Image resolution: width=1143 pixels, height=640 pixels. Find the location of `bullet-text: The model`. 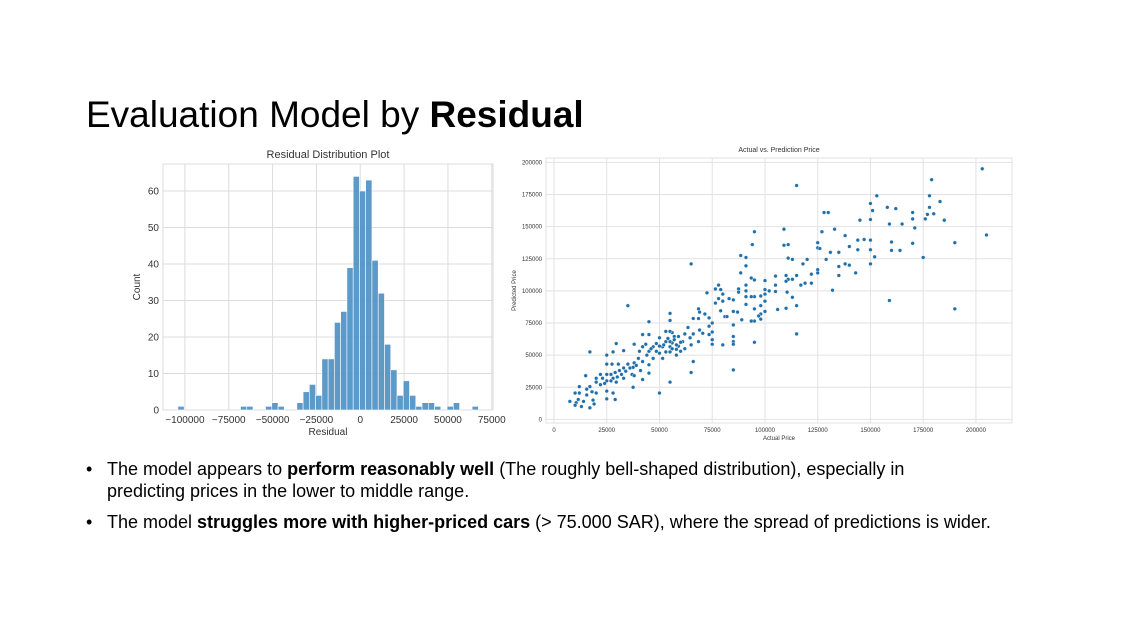

bullet-text: The model is located at coordinates (152, 522).